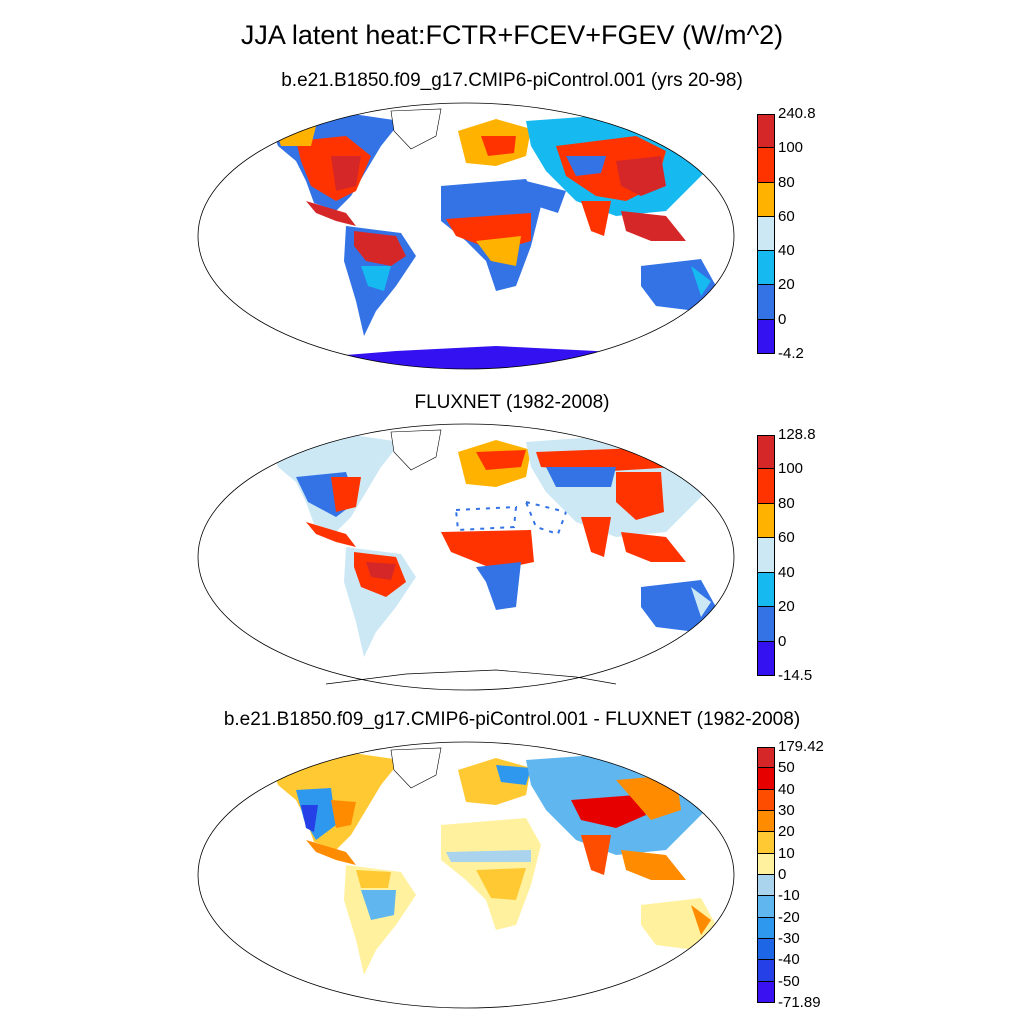 This screenshot has height=1024, width=1024. What do you see at coordinates (512, 35) in the screenshot?
I see `figure-title: JJA latent heat:FCTR+FCEV+FGEV (W/m^2)` at bounding box center [512, 35].